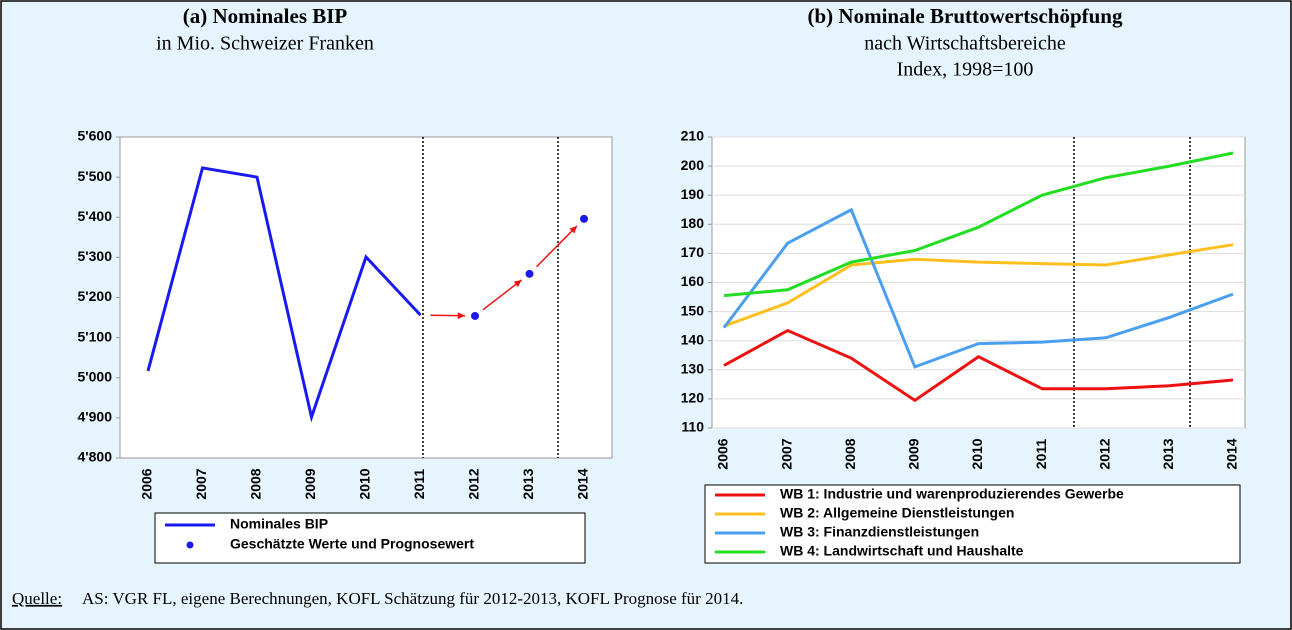 The image size is (1292, 630). Describe the element at coordinates (95, 336) in the screenshot. I see `y-tick-label: 5'100` at that location.